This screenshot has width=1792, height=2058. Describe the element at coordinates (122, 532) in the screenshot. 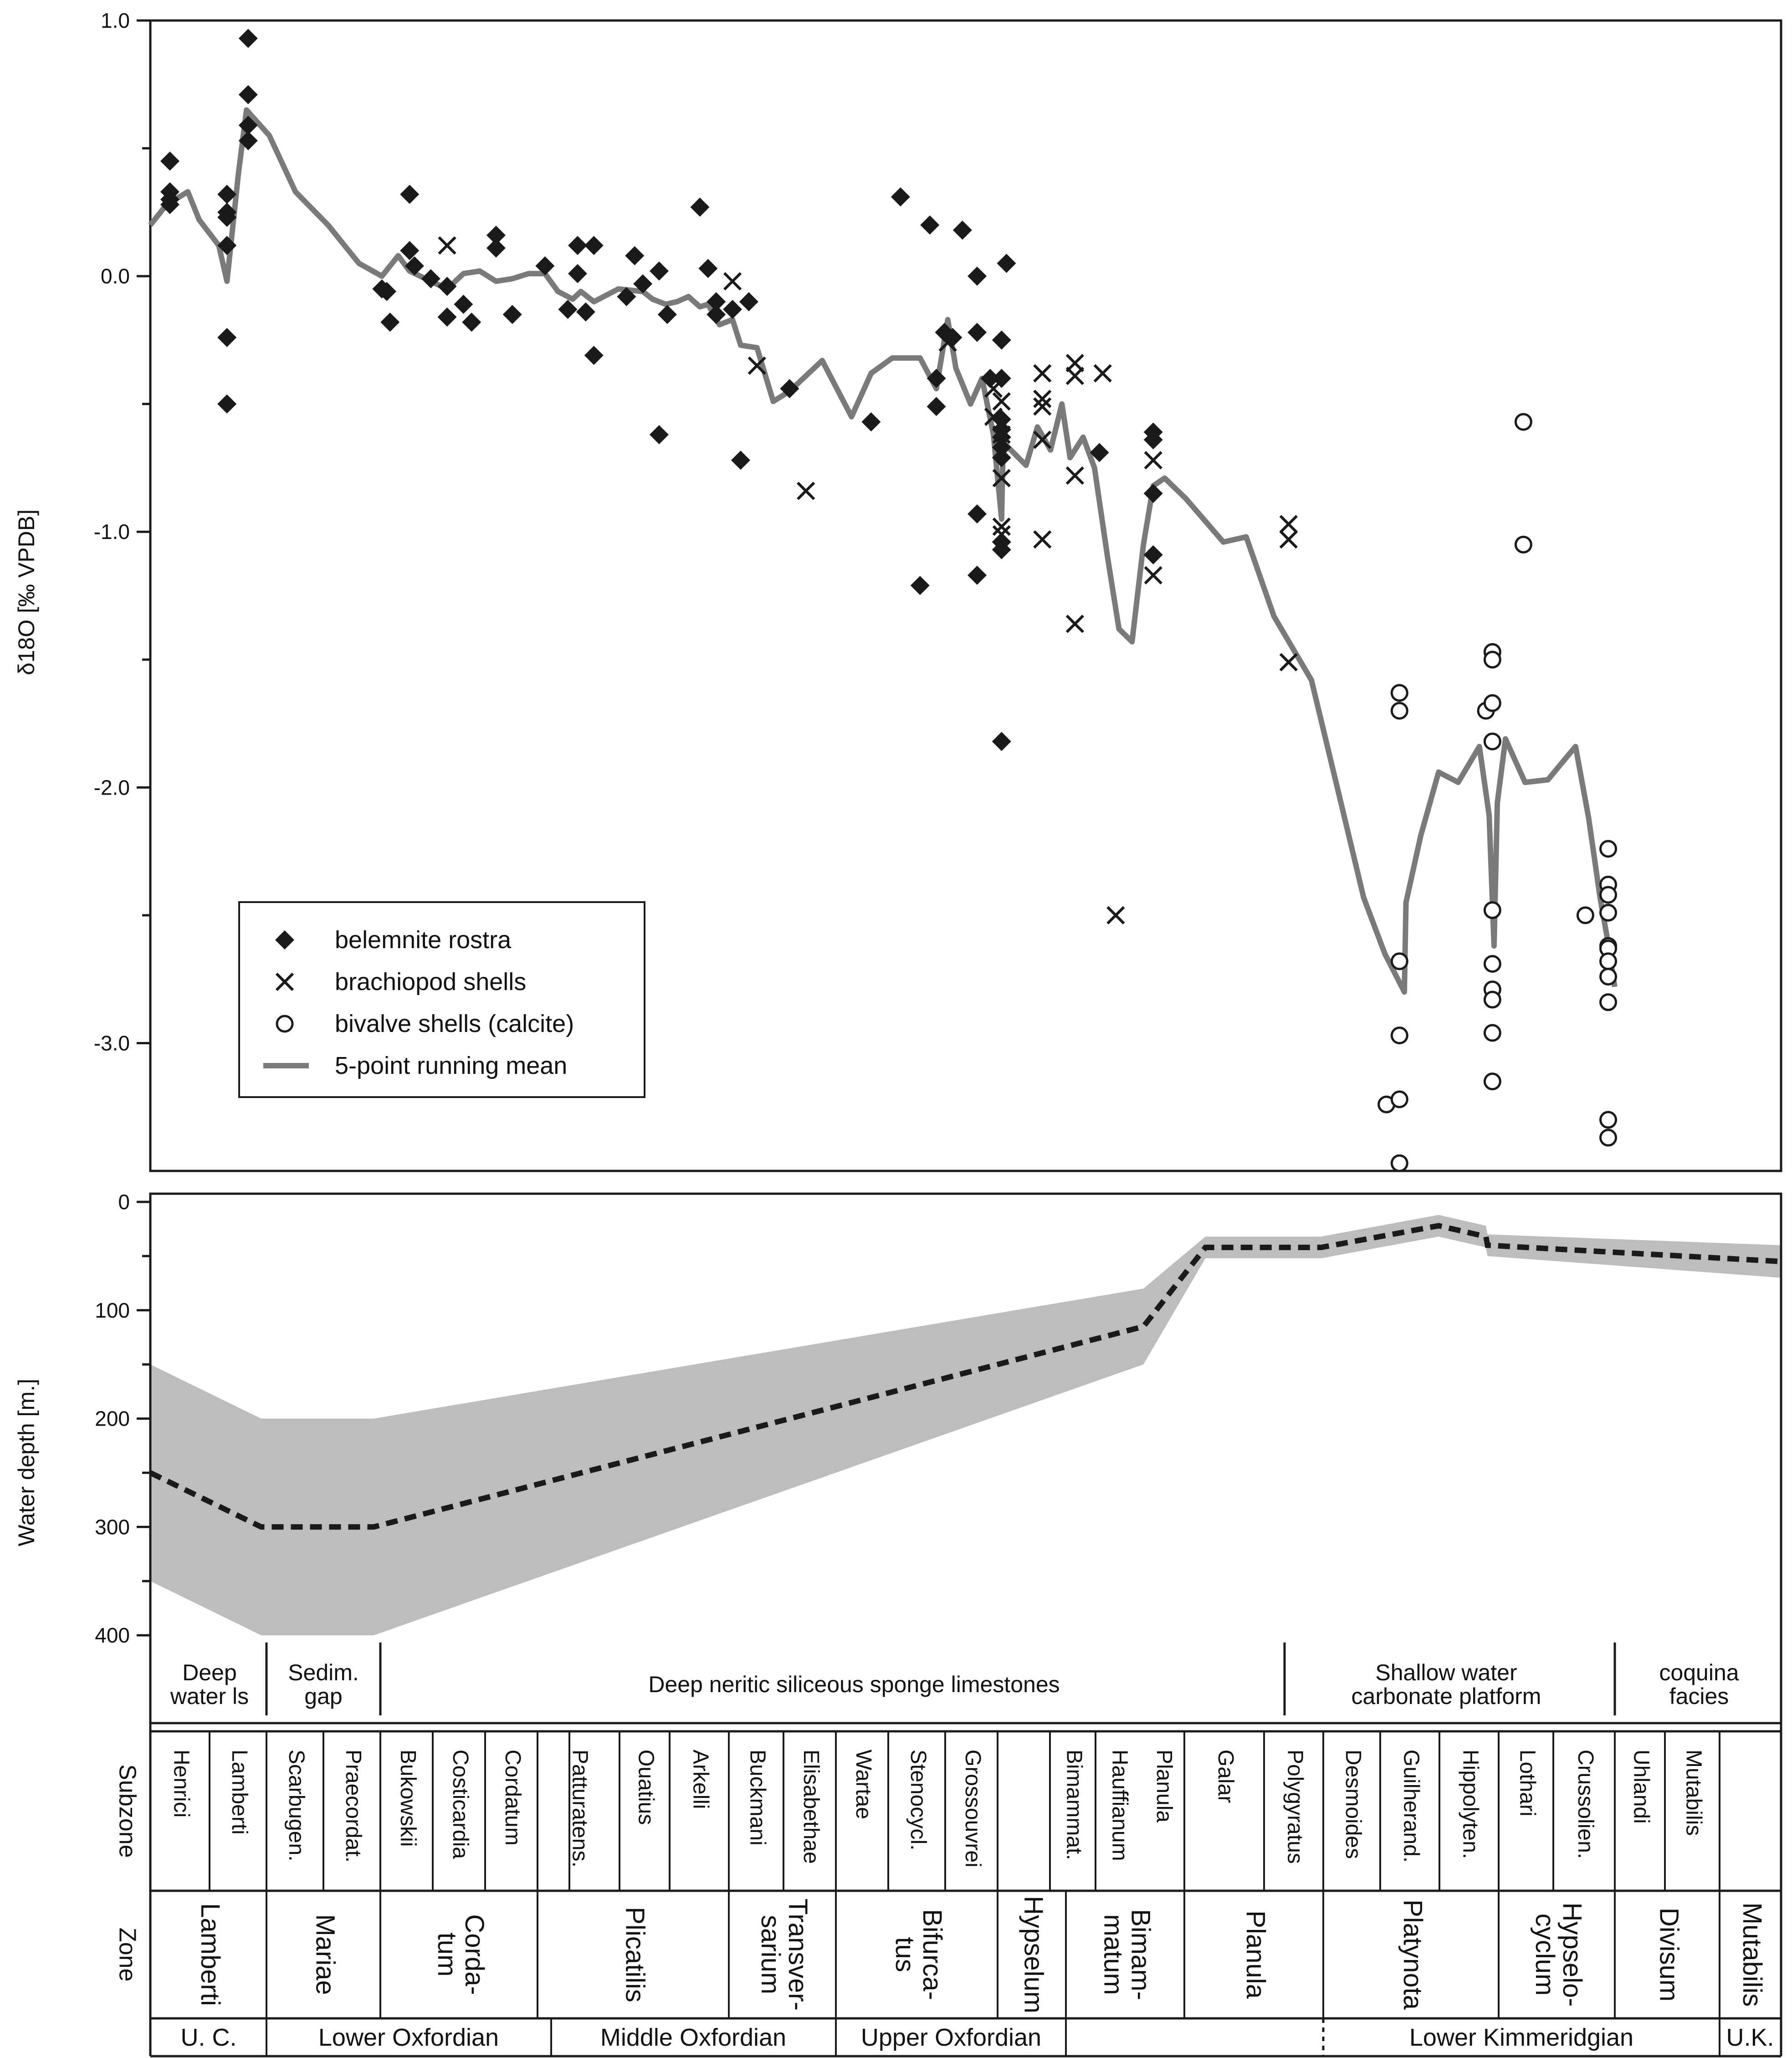

I see `isotope-y-axis: 1.0 0.0 -1.0 -2.0 -3.0` at that location.